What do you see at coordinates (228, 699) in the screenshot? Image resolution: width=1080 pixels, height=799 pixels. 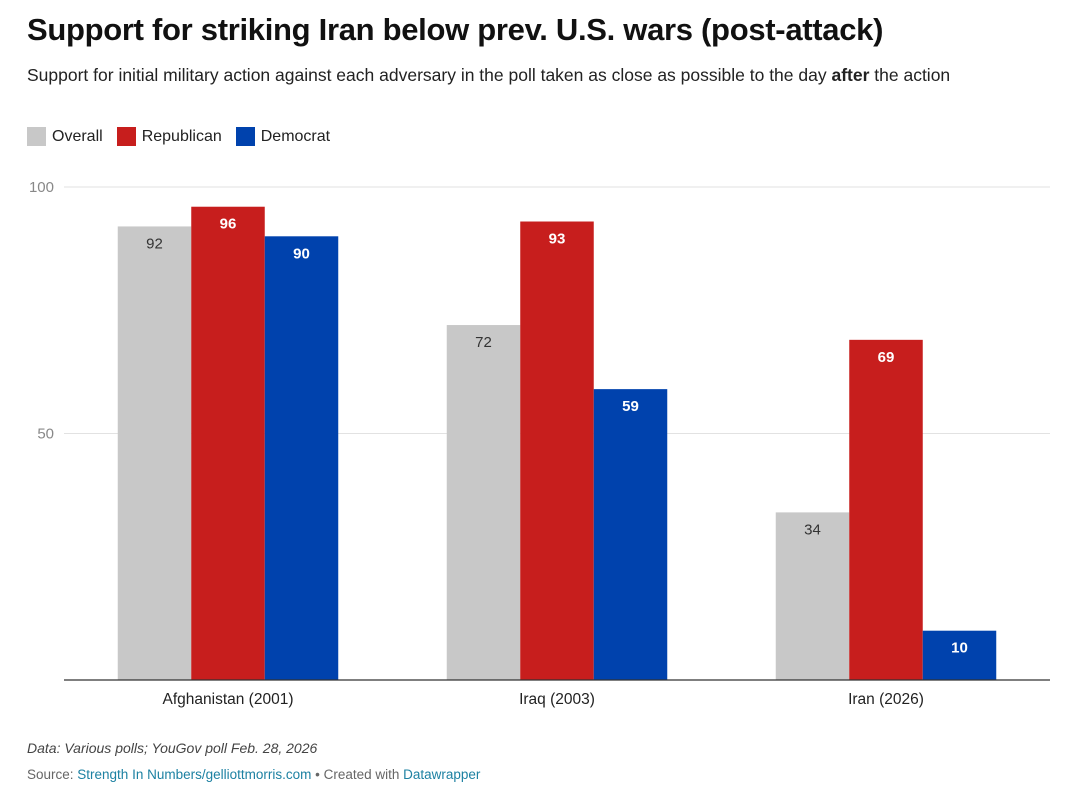 I see `x-tick-label: Afghanistan (2001)` at bounding box center [228, 699].